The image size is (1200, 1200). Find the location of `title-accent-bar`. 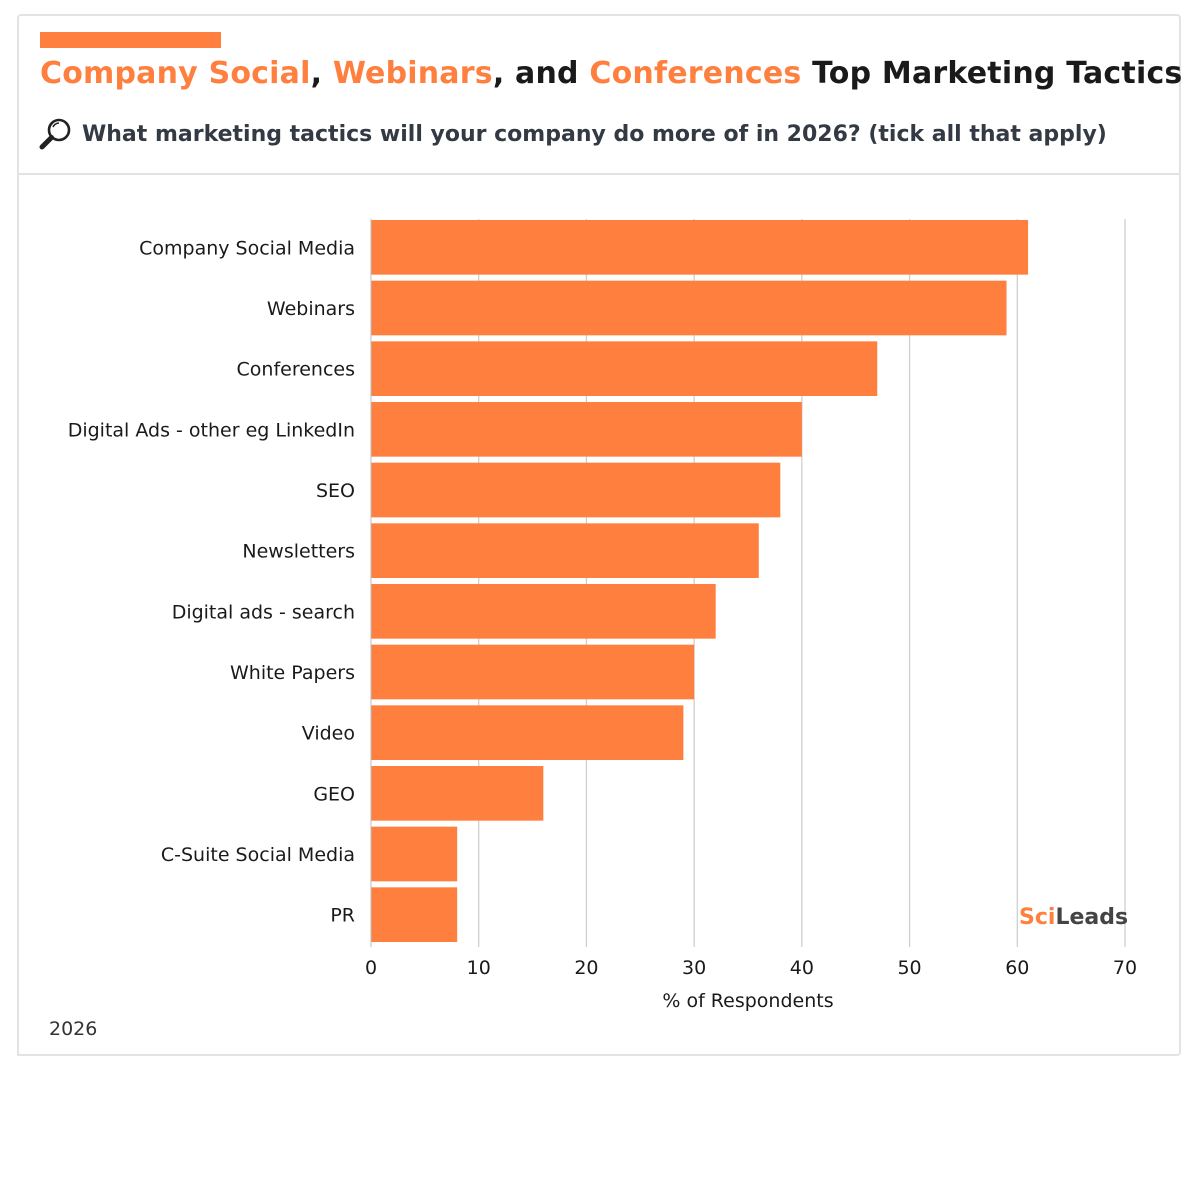

title-accent-bar is located at coordinates (130, 40).